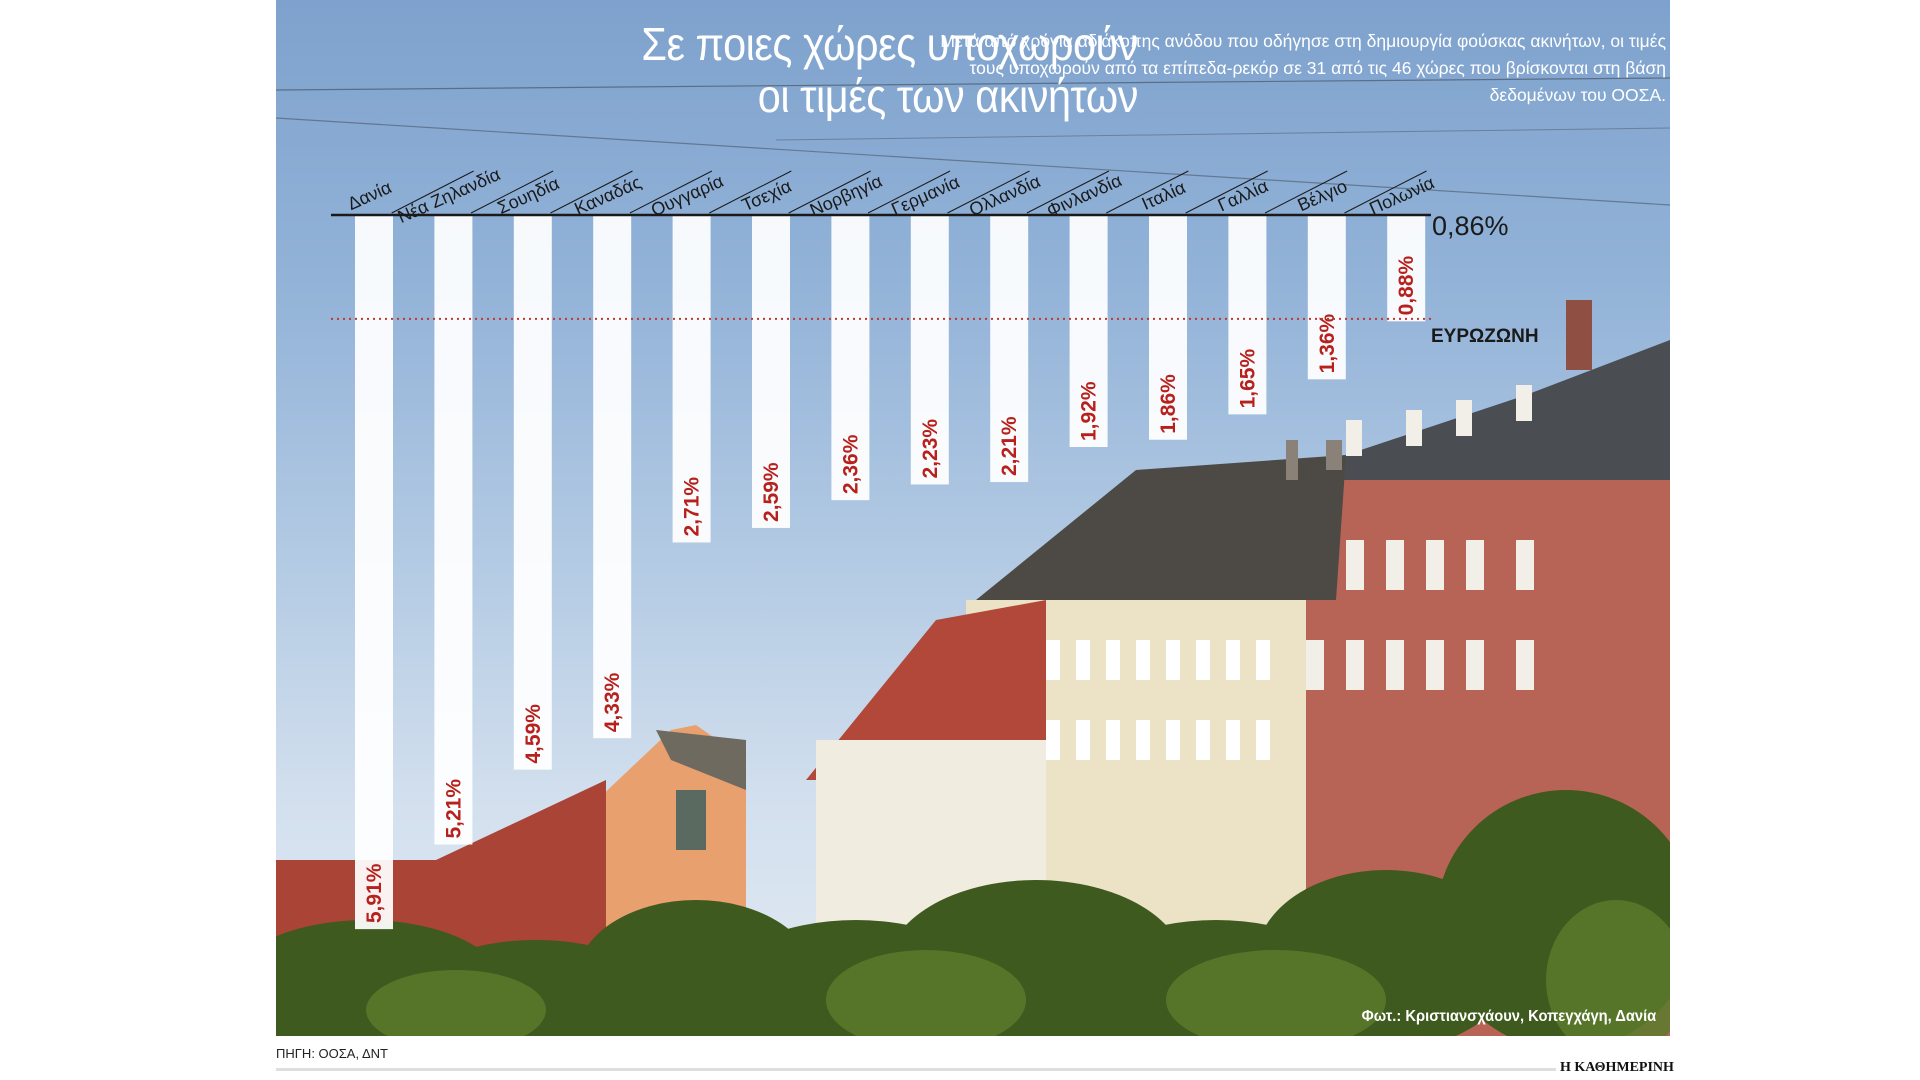 The image size is (1920, 1080). Describe the element at coordinates (1168, 404) in the screenshot. I see `value-label: 1,86%` at that location.